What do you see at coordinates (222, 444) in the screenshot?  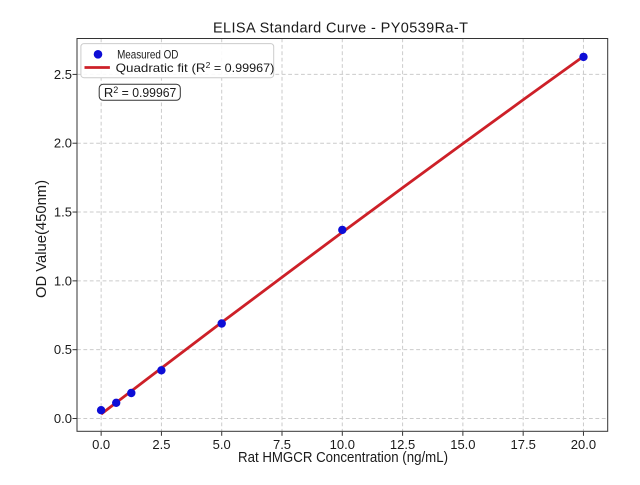 I see `svg-text: 5.0` at bounding box center [222, 444].